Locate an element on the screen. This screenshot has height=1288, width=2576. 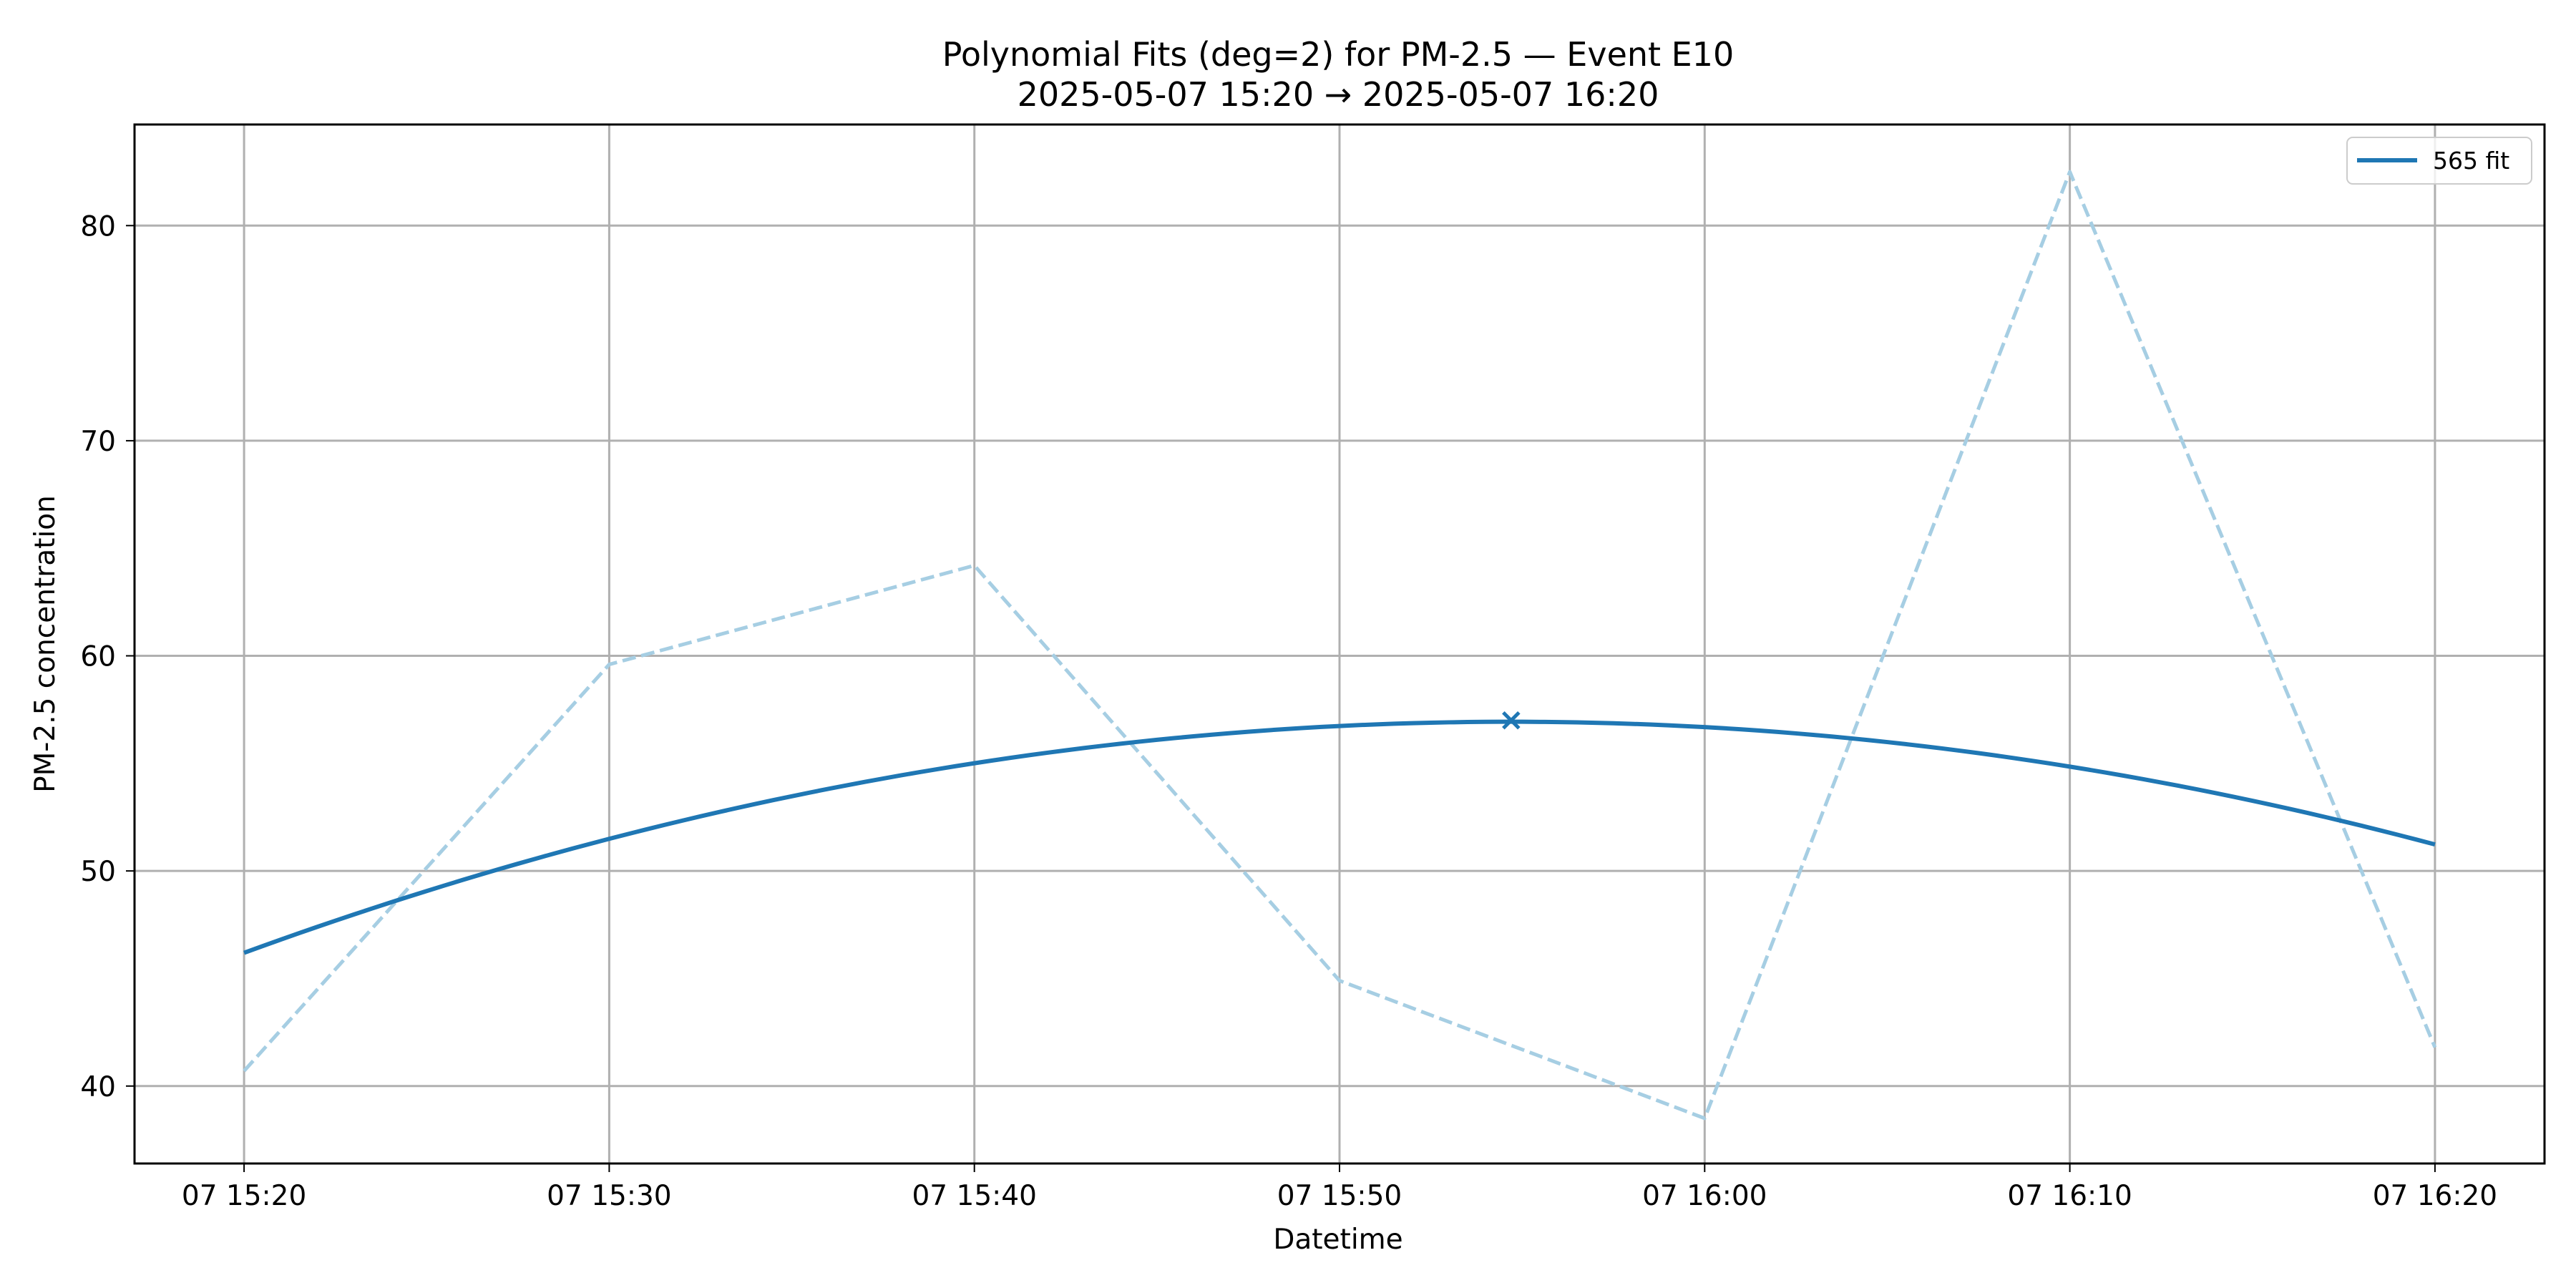
legend-box is located at coordinates (2439, 161).